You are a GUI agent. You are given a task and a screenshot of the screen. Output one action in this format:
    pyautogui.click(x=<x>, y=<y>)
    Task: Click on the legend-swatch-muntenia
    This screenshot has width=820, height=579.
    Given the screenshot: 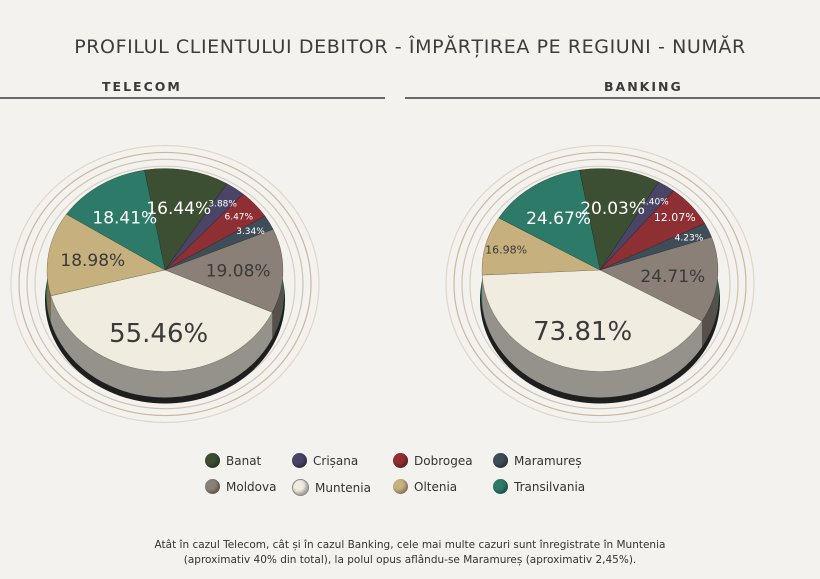 What is the action you would take?
    pyautogui.click(x=300, y=487)
    